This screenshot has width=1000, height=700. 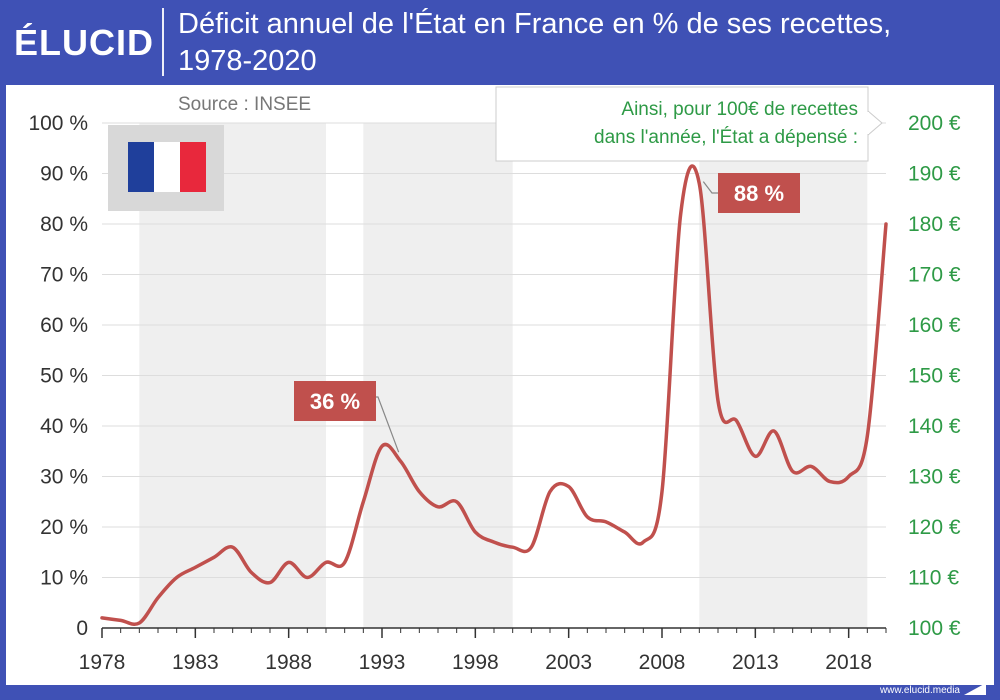 I want to click on y-tick-label-right: 170 €, so click(x=934, y=275).